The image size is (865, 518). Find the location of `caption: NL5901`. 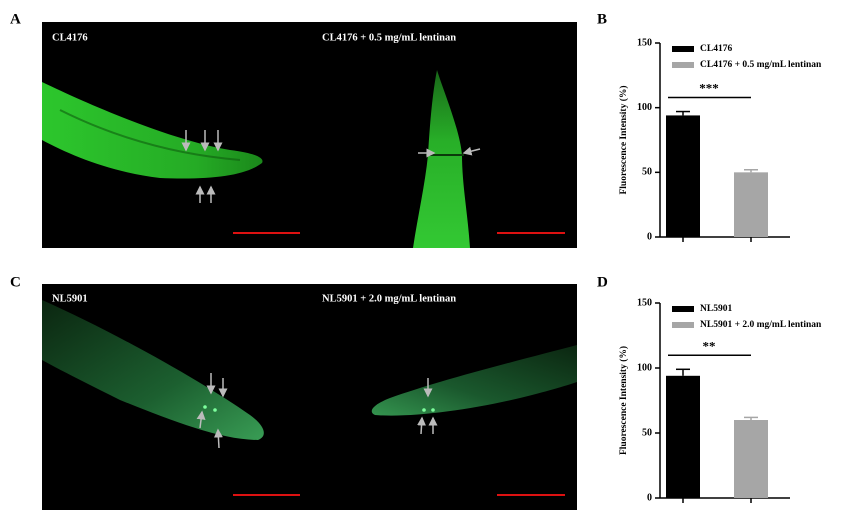

caption: NL5901 is located at coordinates (70, 298).